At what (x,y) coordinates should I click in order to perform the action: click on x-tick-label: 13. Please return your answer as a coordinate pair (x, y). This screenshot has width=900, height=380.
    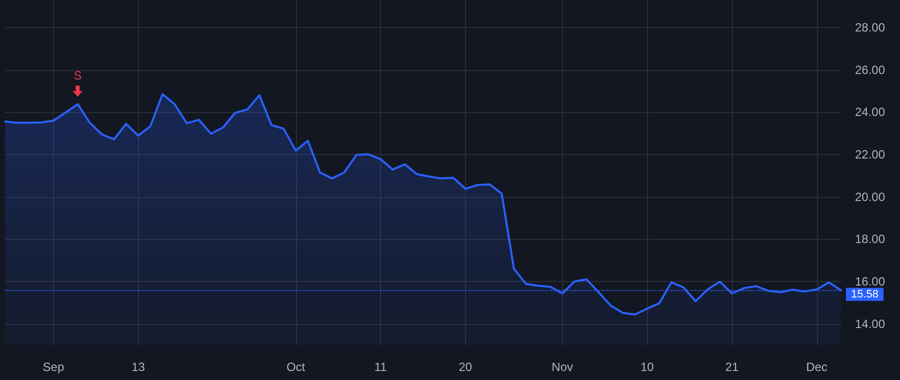
    Looking at the image, I should click on (139, 367).